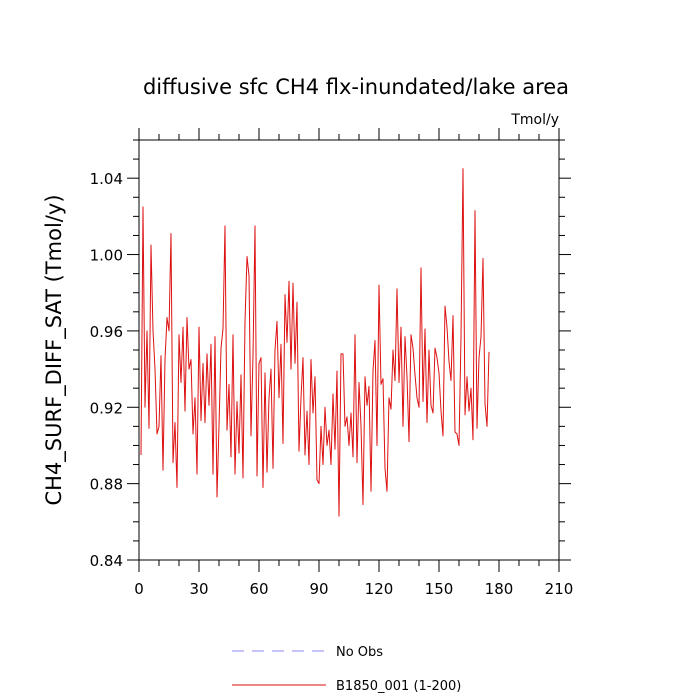  Describe the element at coordinates (398, 686) in the screenshot. I see `legend-label-b1850: B1850_001 (1-200)` at that location.